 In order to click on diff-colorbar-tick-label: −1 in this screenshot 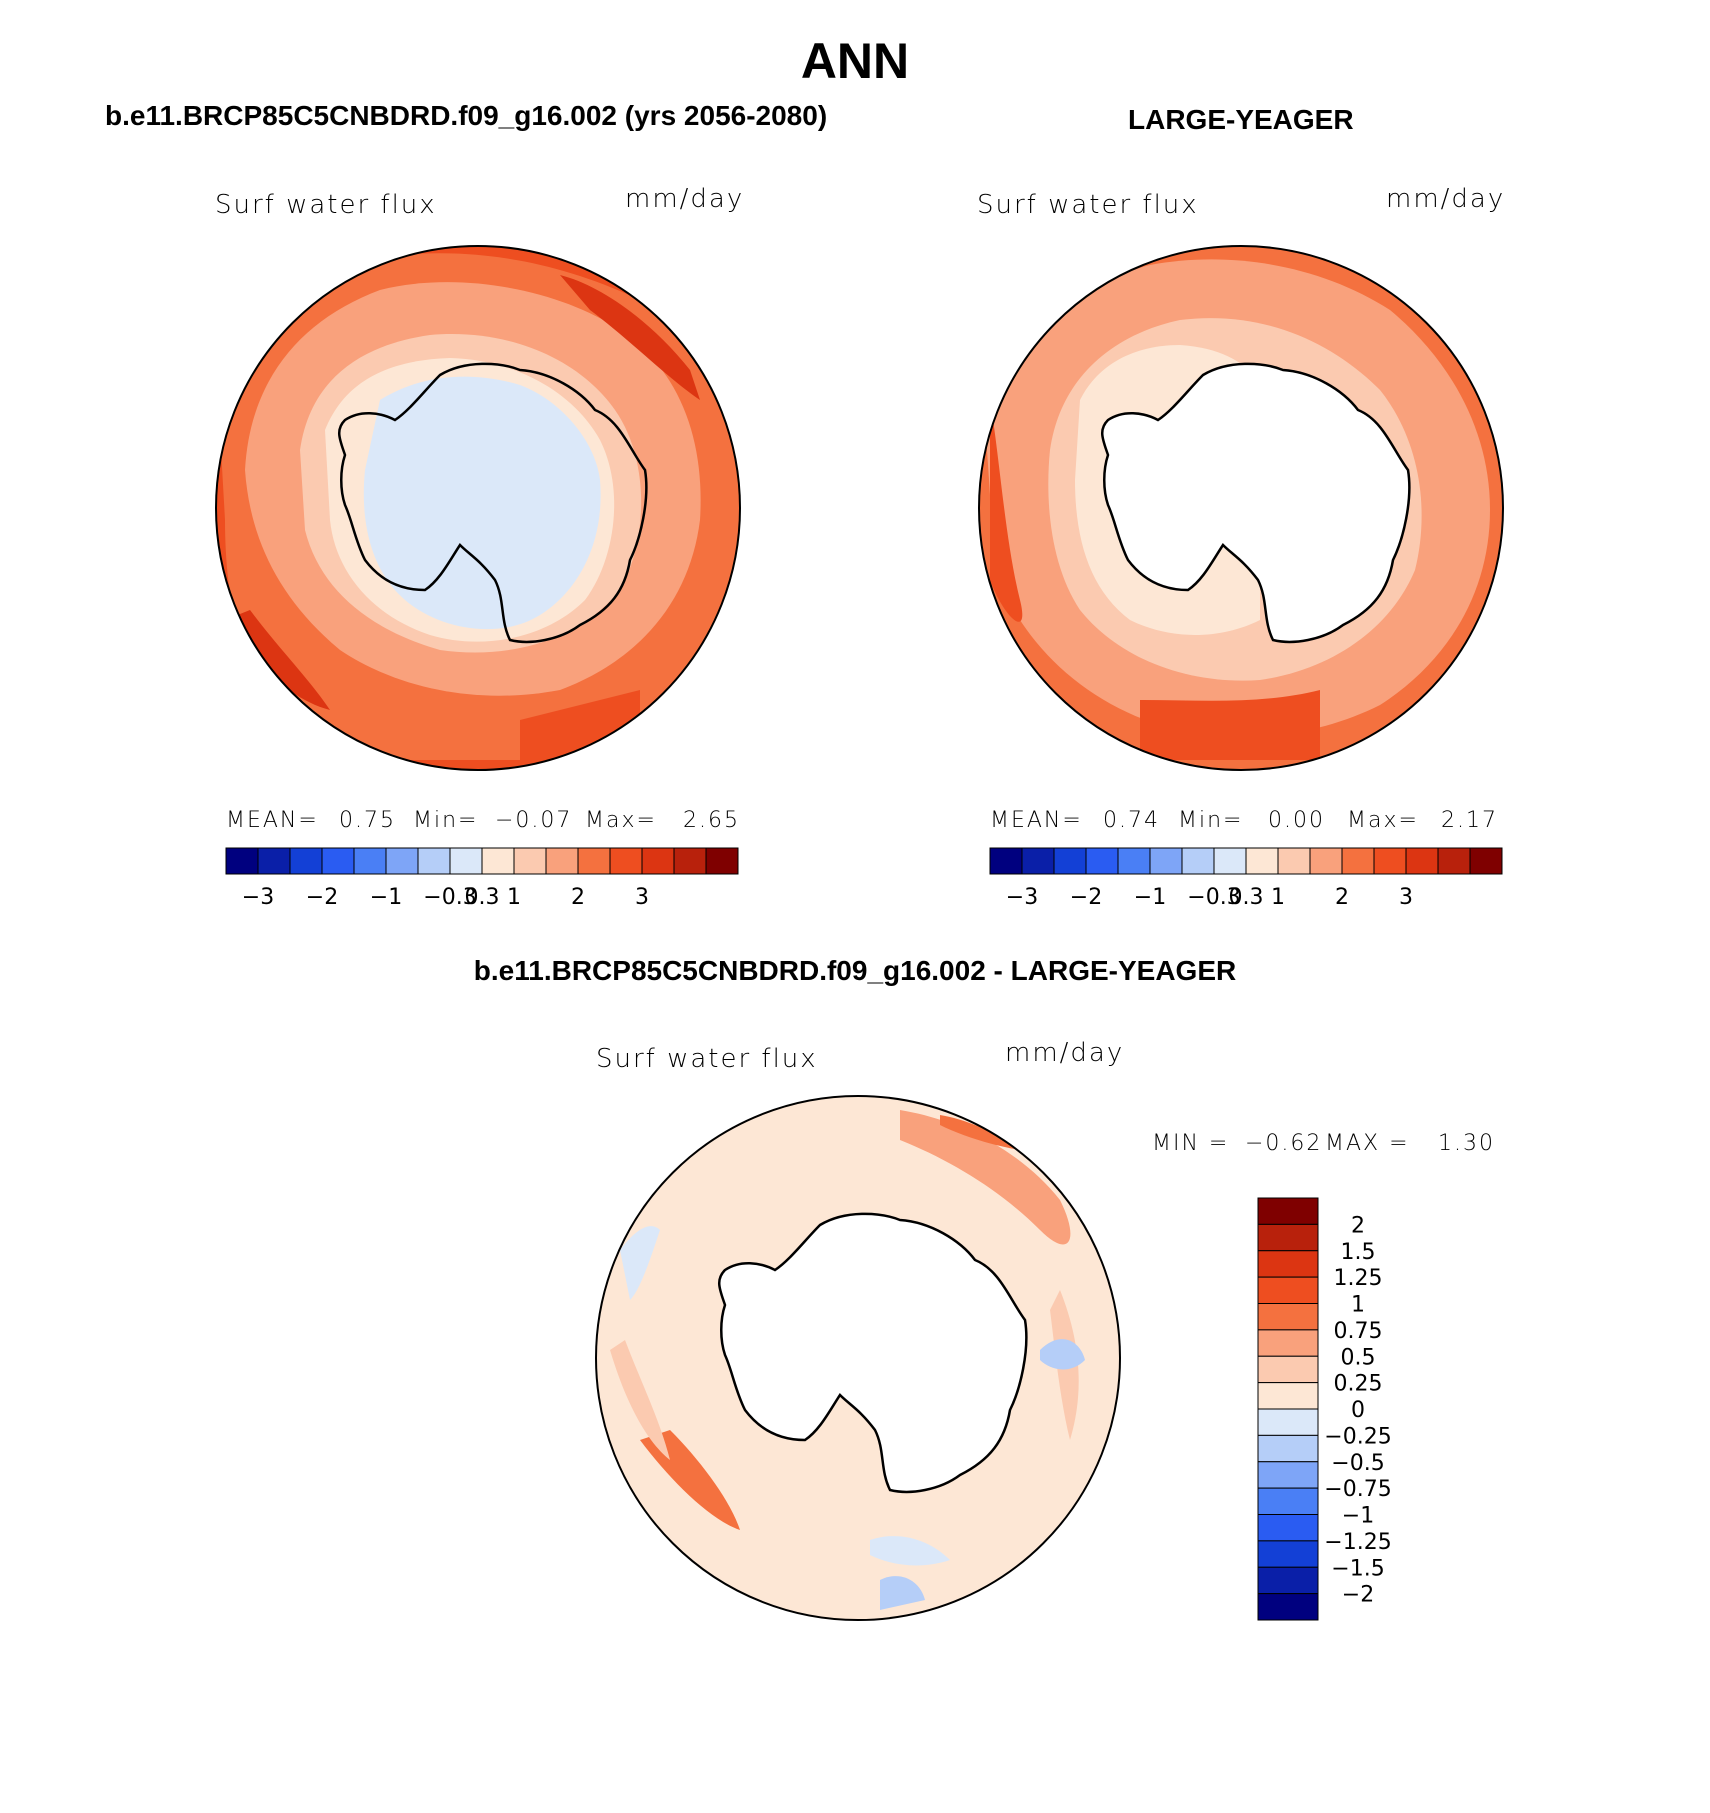, I will do `click(1358, 1516)`.